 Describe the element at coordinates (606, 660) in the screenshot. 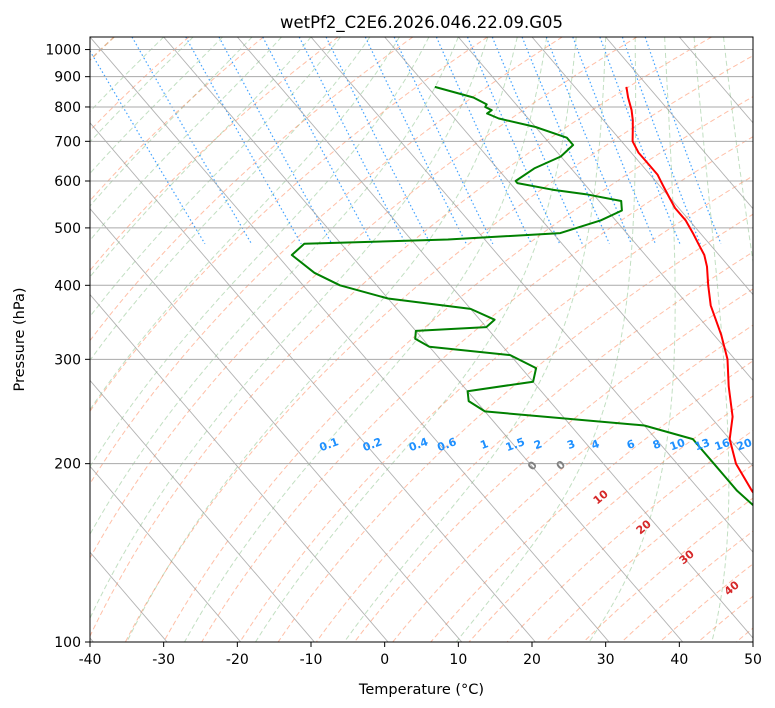

I see `x-tick-label: 30` at that location.